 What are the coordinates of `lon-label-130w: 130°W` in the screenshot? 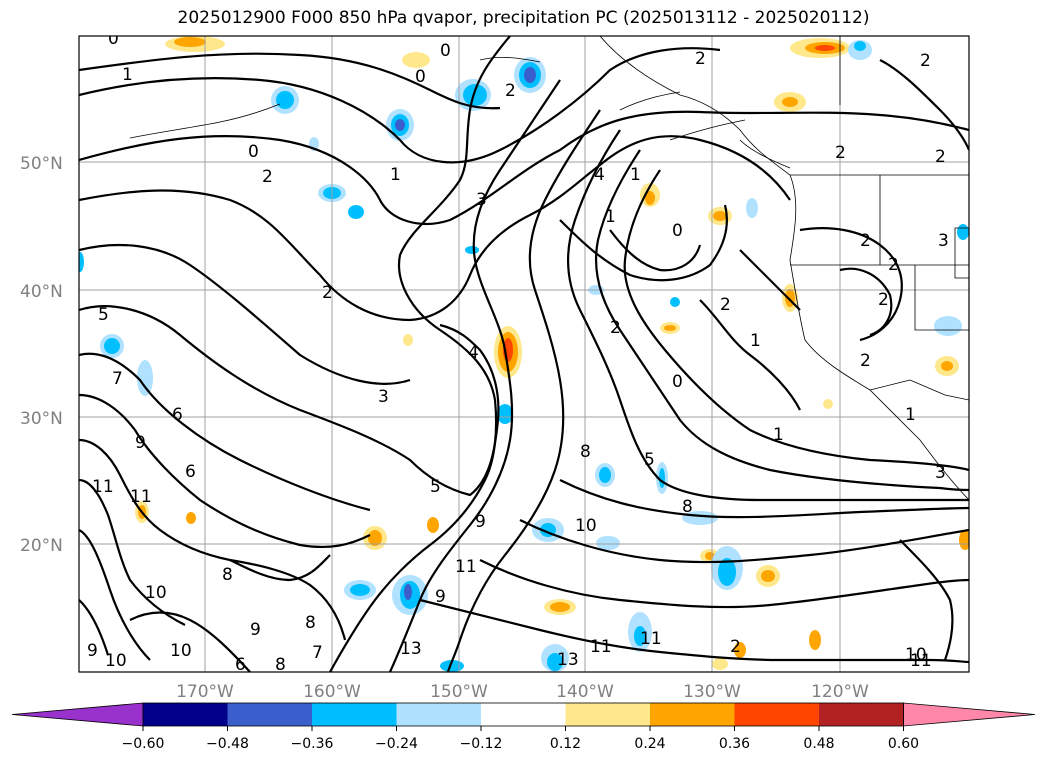 It's located at (712, 692).